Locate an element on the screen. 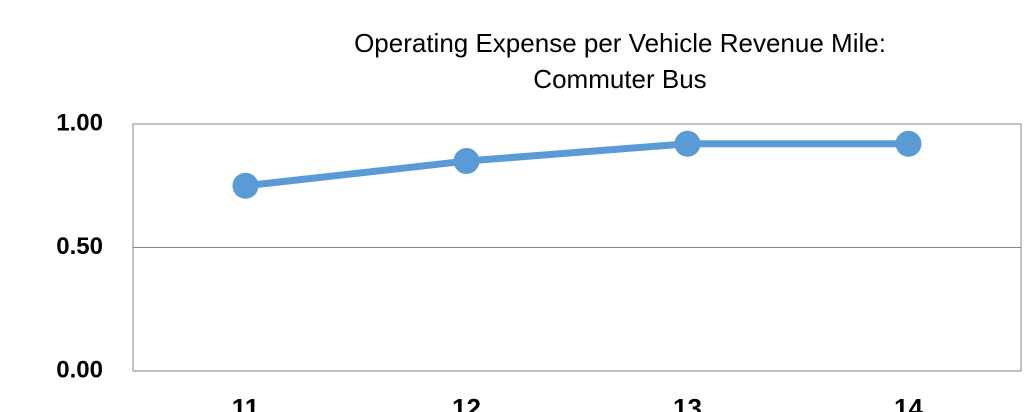 Image resolution: width=1030 pixels, height=412 pixels. x-tick-label: 14 is located at coordinates (908, 402).